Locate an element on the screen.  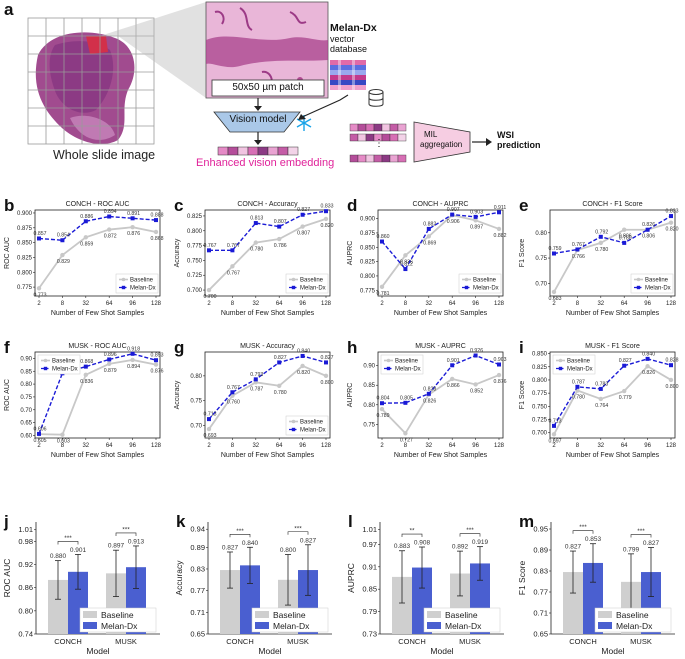
y-tick-label: 0.71 is located at coordinates (540, 613).